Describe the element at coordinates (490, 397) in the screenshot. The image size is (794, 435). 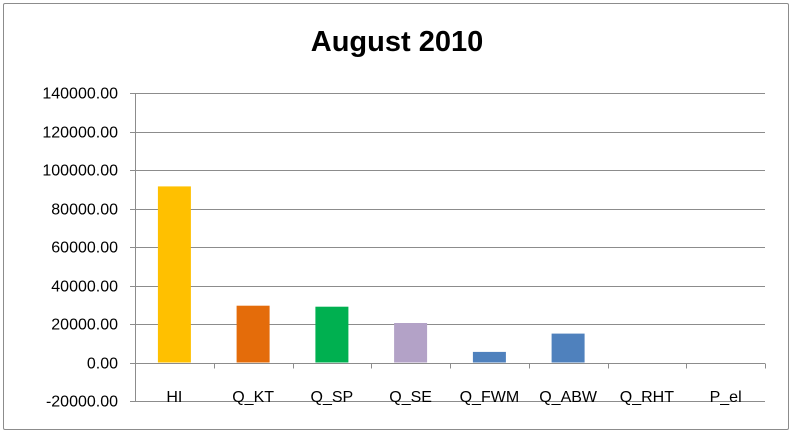
I see `x-tick-label: Q_FWM` at that location.